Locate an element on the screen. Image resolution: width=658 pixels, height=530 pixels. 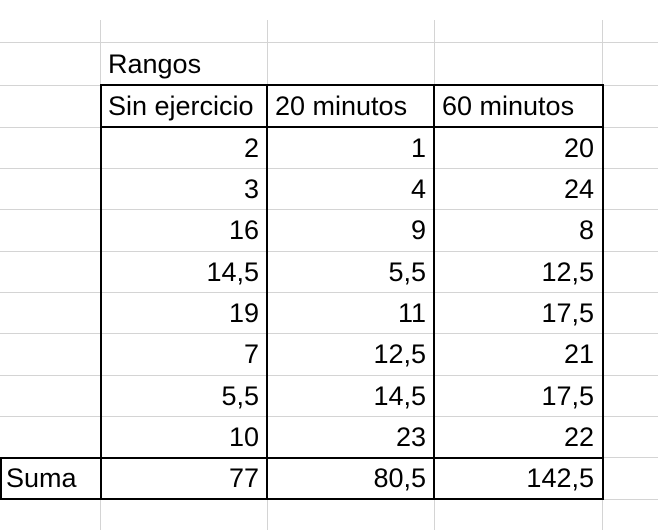
data-cell: 3 is located at coordinates (251, 189).